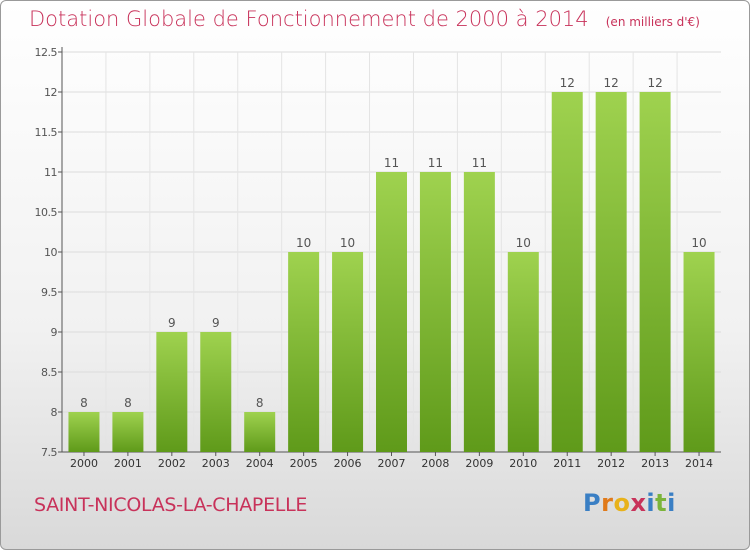  Describe the element at coordinates (652, 22) in the screenshot. I see `unit-note: (en milliers d'€)` at that location.